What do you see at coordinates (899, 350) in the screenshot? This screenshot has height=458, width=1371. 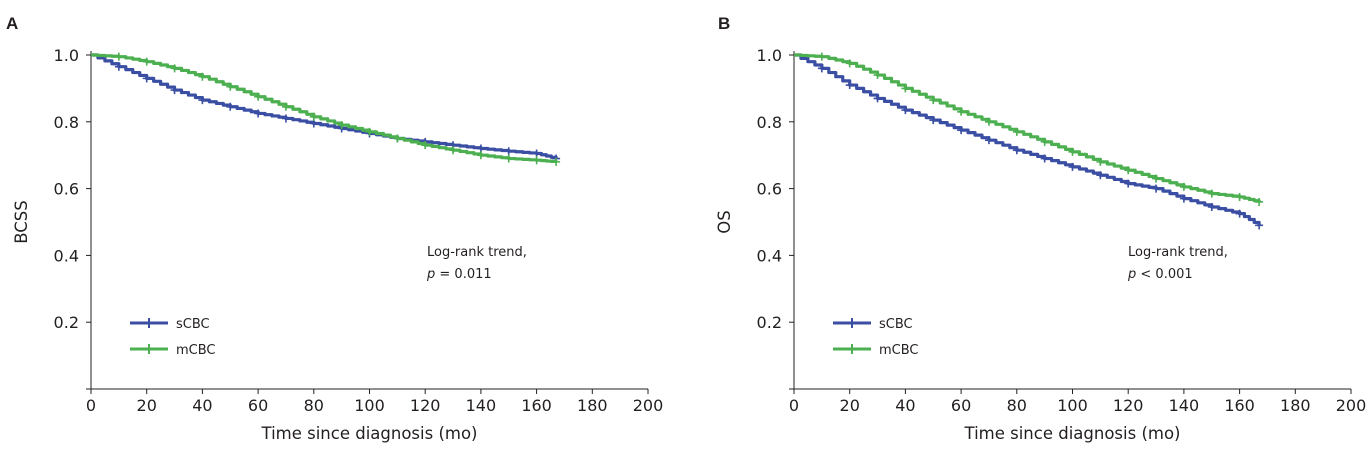 I see `legend-label-mCBC: mCBC` at bounding box center [899, 350].